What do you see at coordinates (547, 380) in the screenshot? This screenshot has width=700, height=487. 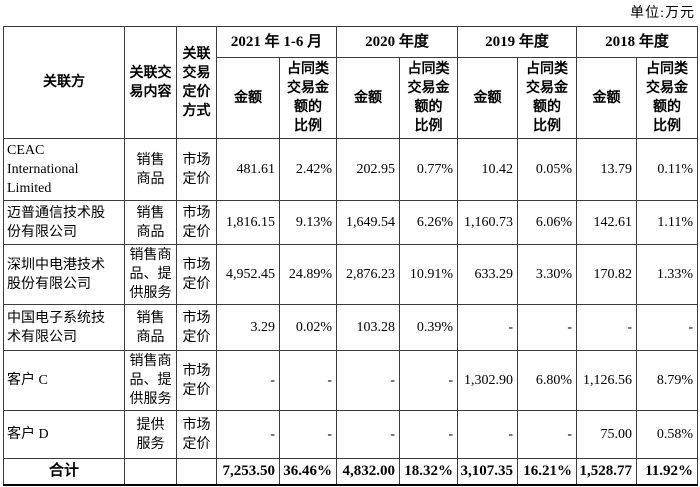 I see `ratio-cell: 6.80%` at bounding box center [547, 380].